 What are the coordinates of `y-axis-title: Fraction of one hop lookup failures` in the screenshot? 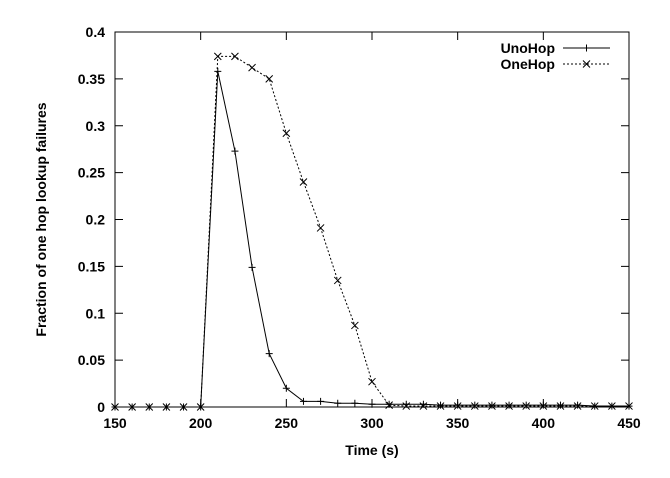 It's located at (41, 219).